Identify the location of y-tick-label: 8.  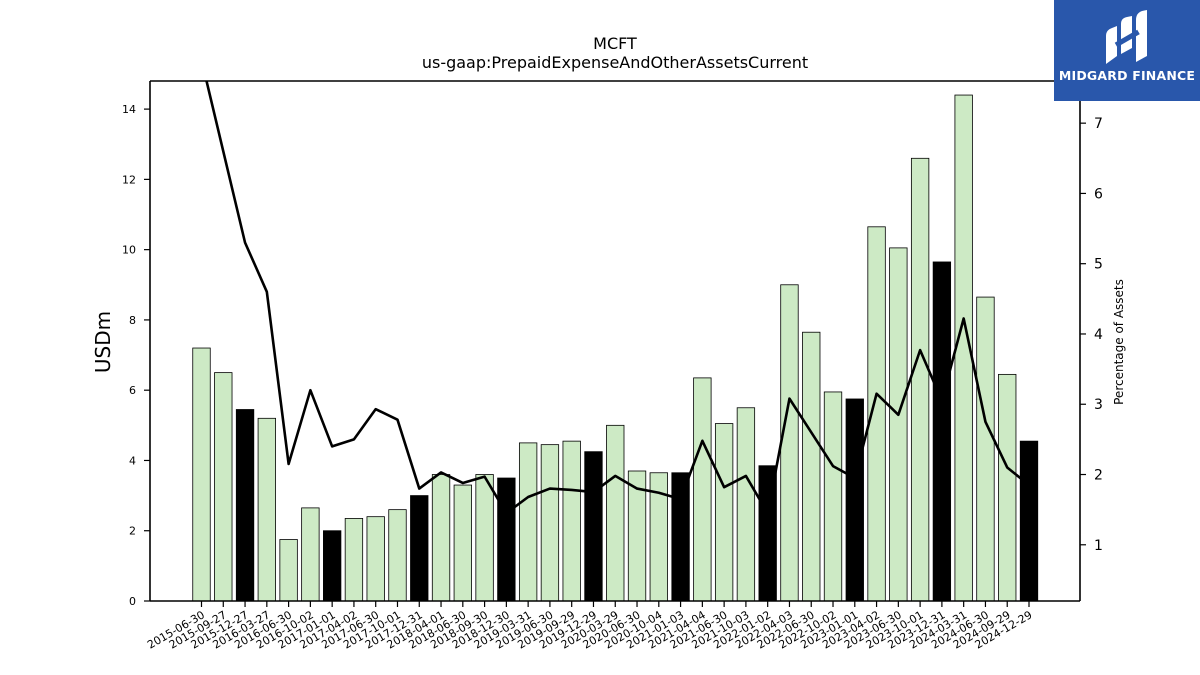
(132, 320).